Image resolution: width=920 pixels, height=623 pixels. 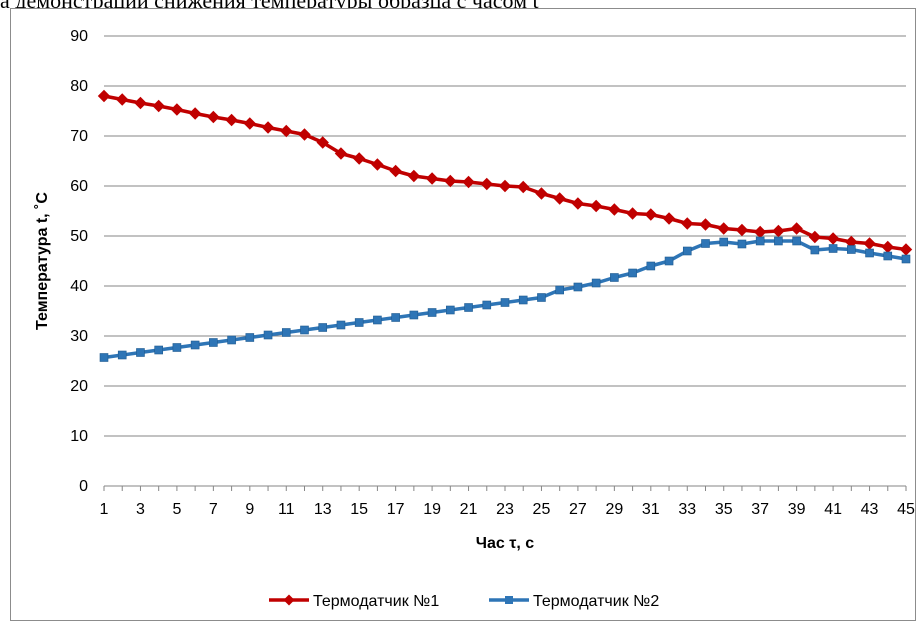 What do you see at coordinates (79, 36) in the screenshot?
I see `y-tick-label-90: 90` at bounding box center [79, 36].